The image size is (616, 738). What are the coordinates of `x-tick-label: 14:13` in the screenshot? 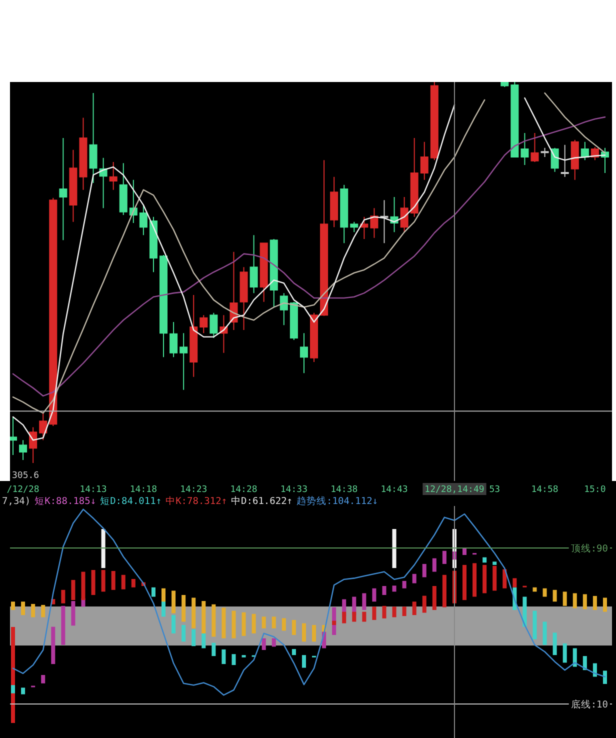 It's located at (93, 490).